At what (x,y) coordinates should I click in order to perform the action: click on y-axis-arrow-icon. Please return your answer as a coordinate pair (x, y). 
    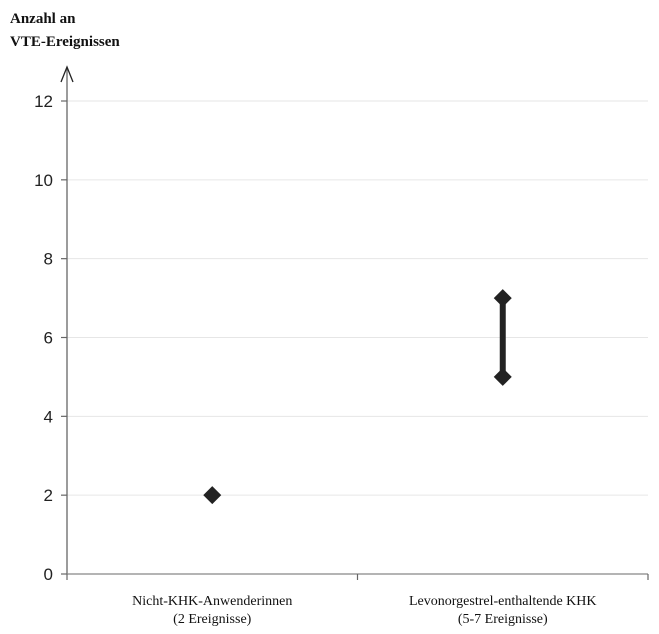
    Looking at the image, I should click on (67, 74).